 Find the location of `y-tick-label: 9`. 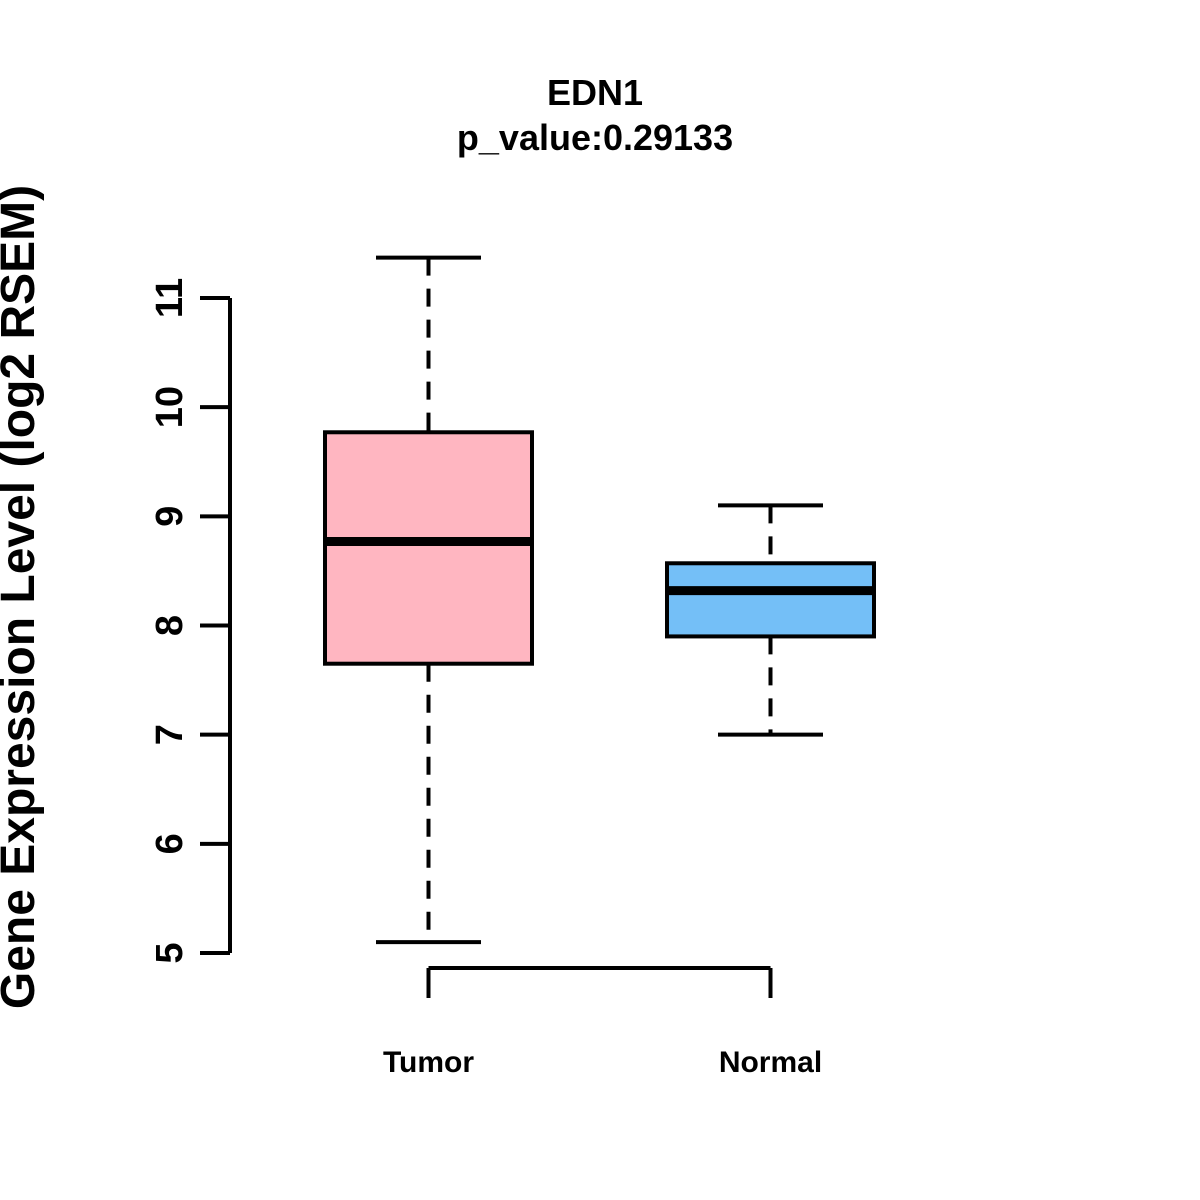

y-tick-label: 9 is located at coordinates (170, 516).